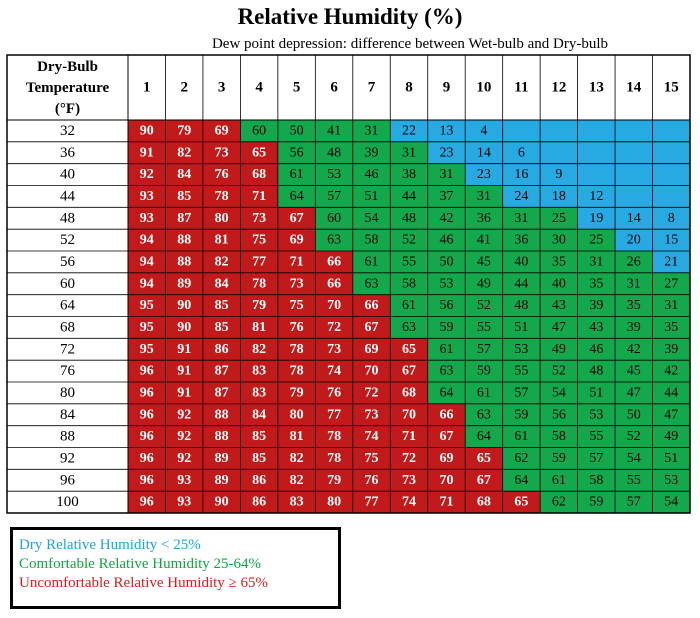  Describe the element at coordinates (147, 480) in the screenshot. I see `cell-value: 96` at that location.